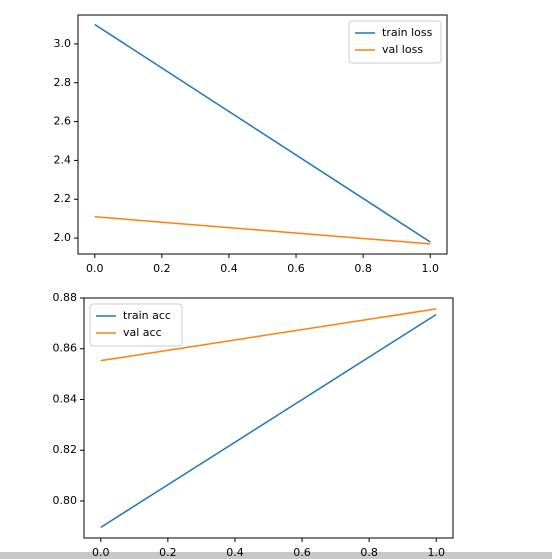 This screenshot has height=559, width=552. I want to click on y-tick-label: 0.82, so click(65, 449).